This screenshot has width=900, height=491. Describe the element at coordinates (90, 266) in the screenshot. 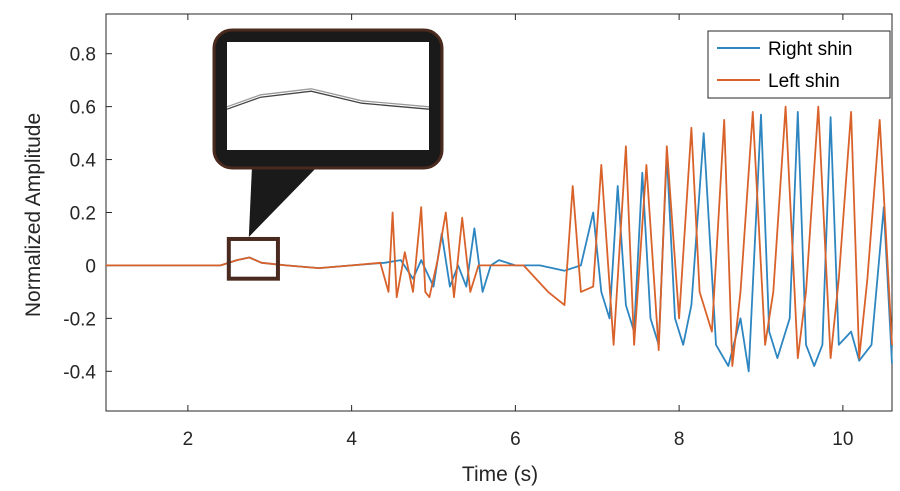

I see `y-tick-label: 0` at that location.